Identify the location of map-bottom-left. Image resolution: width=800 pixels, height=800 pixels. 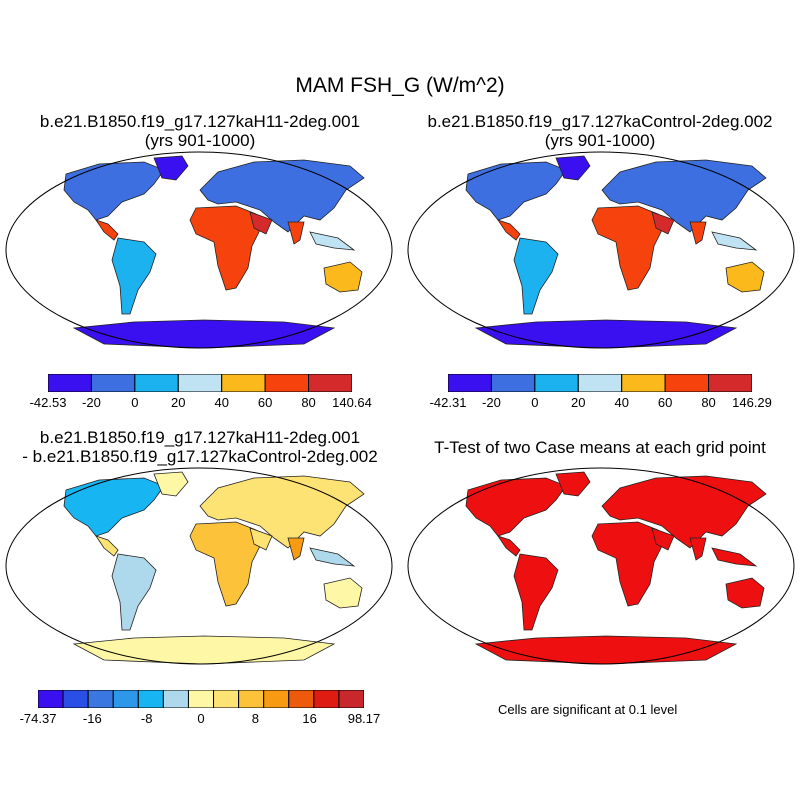
(199, 566).